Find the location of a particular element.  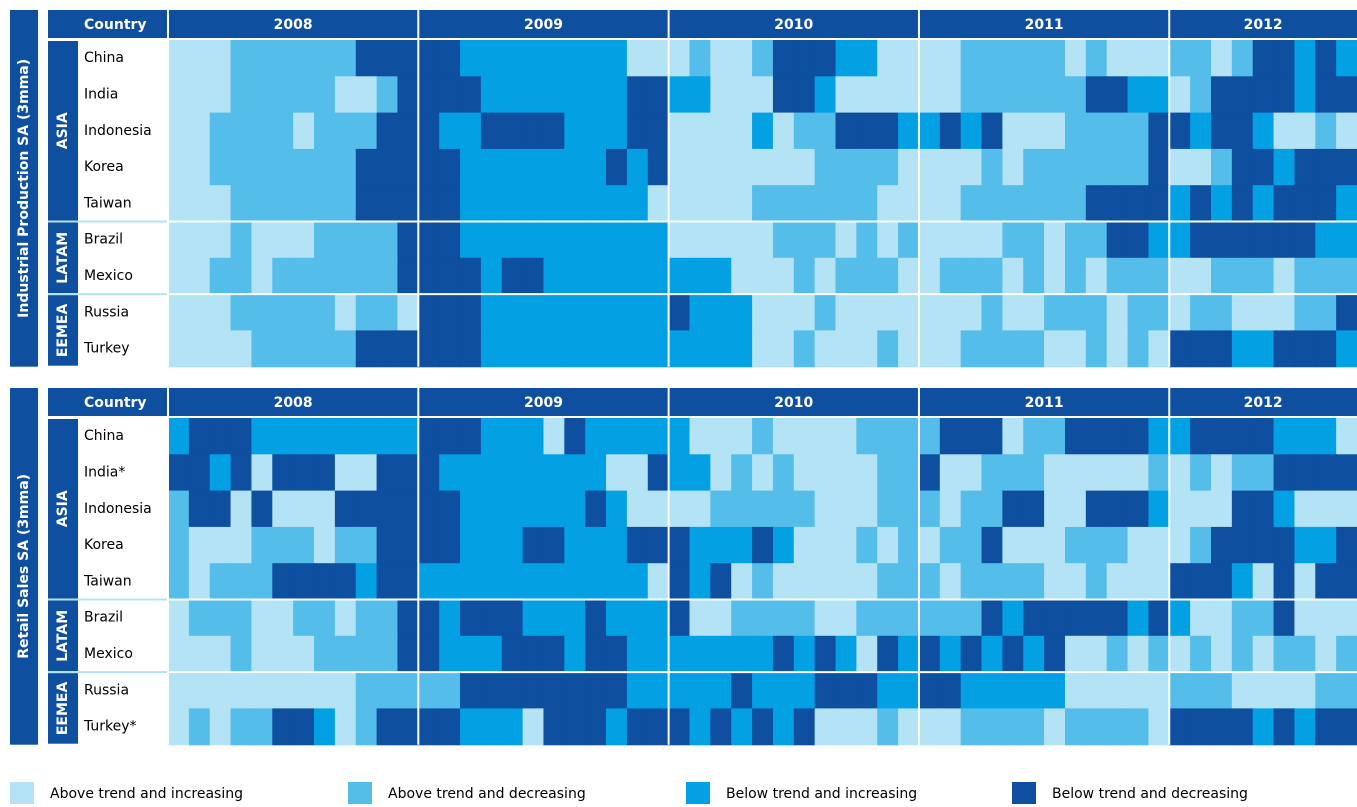

region-band is located at coordinates (63, 131).